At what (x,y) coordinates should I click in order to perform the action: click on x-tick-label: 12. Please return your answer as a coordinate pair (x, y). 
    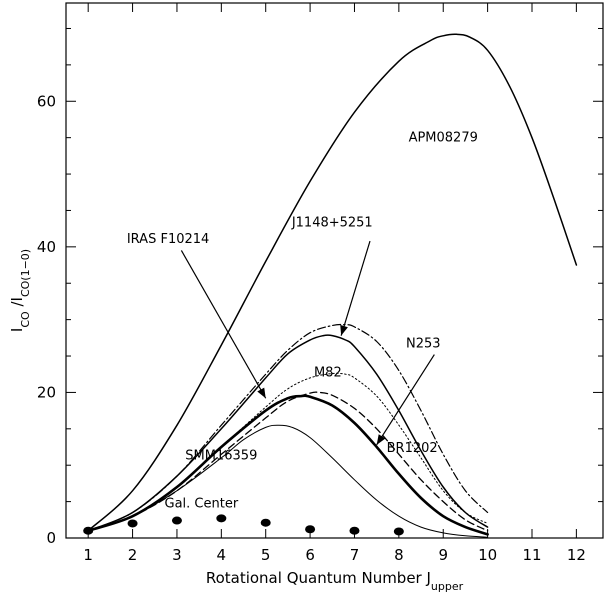
    Looking at the image, I should click on (576, 555).